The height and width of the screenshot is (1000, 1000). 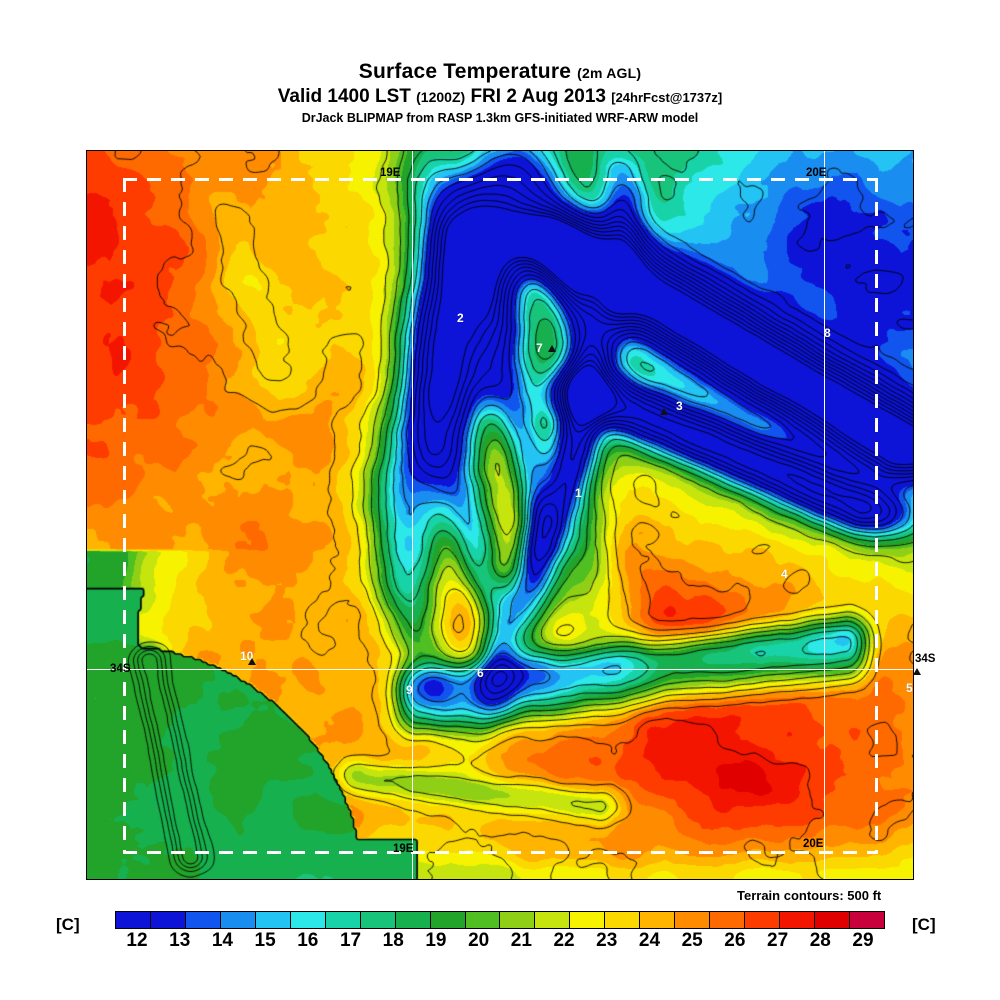 What do you see at coordinates (735, 940) in the screenshot?
I see `colorbar-tick-26: 26` at bounding box center [735, 940].